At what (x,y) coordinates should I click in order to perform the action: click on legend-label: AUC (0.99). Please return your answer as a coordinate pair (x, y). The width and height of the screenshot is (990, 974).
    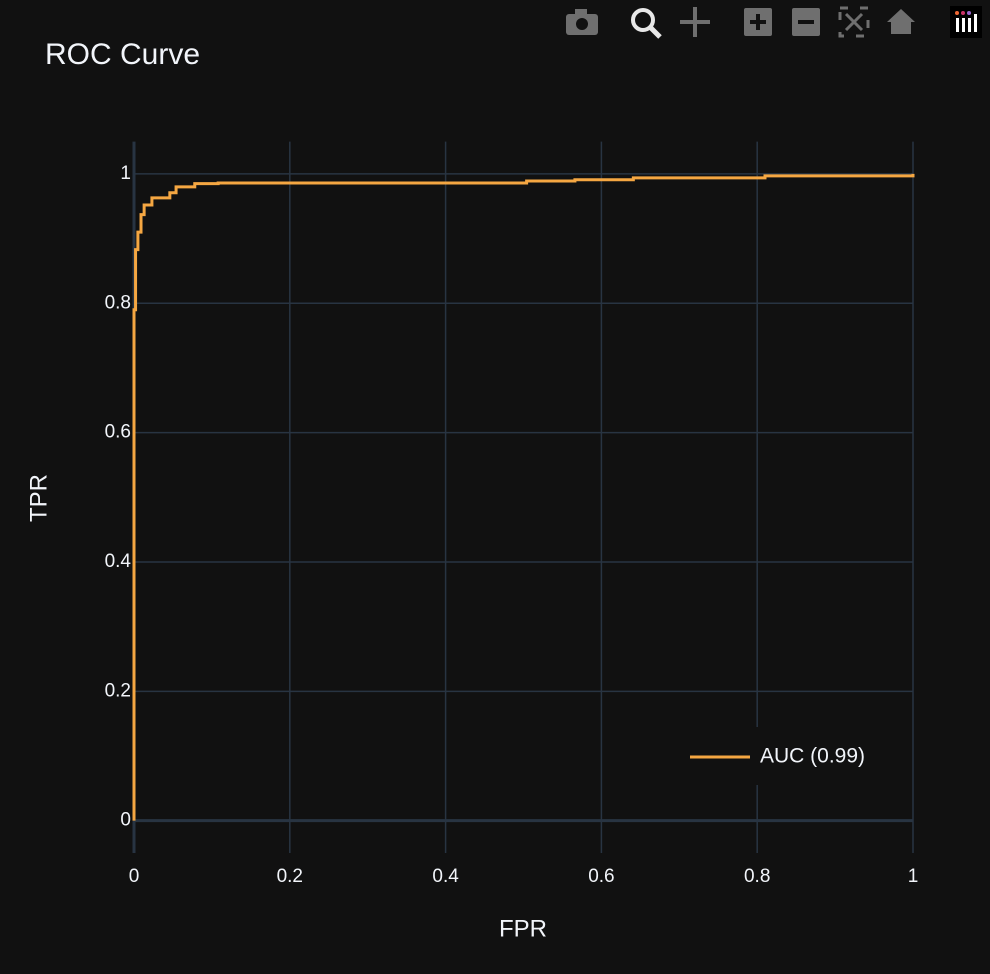
    Looking at the image, I should click on (812, 756).